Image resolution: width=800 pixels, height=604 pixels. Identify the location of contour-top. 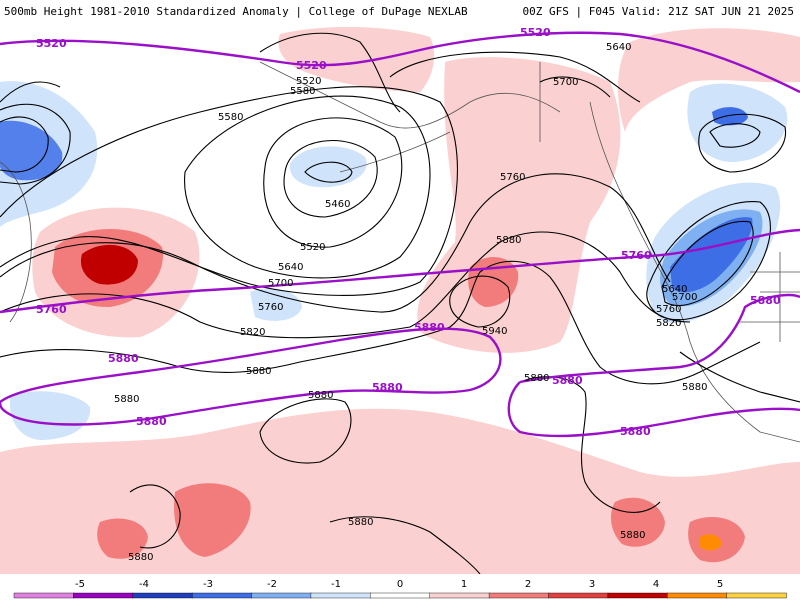
(330, 72).